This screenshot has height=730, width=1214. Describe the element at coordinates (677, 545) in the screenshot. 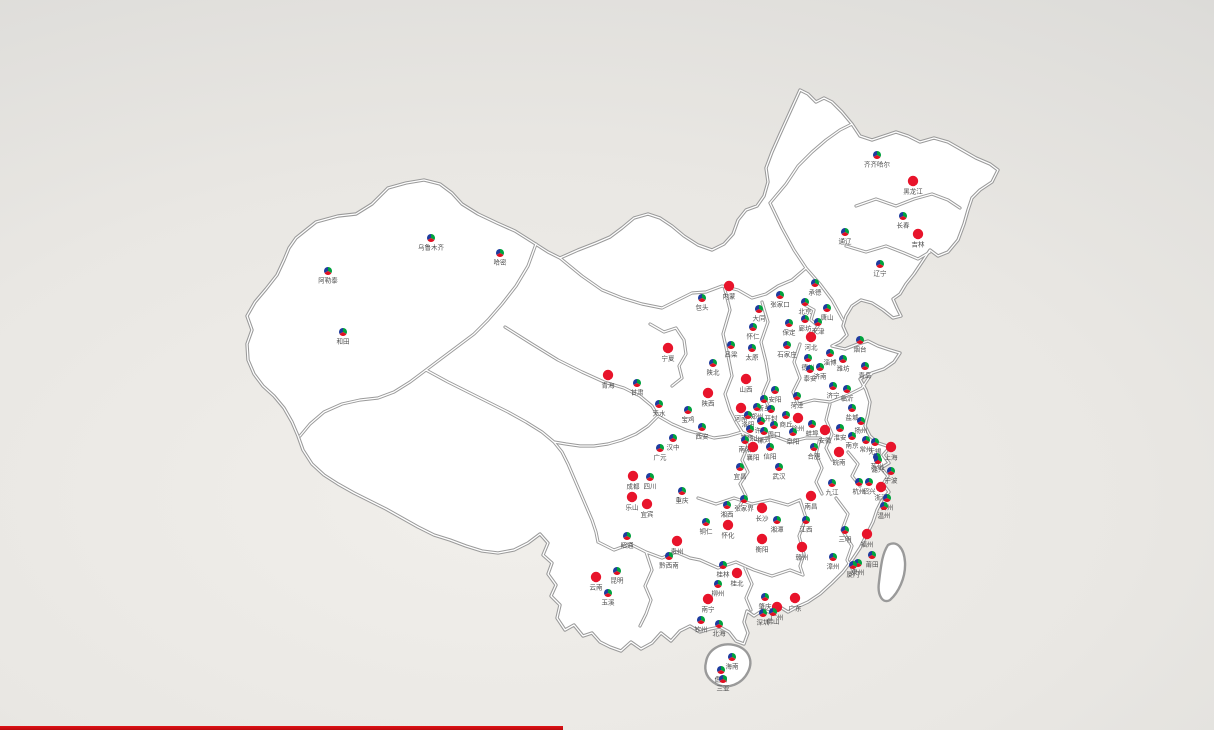

I see `map-marker-贵州: 贵州` at that location.